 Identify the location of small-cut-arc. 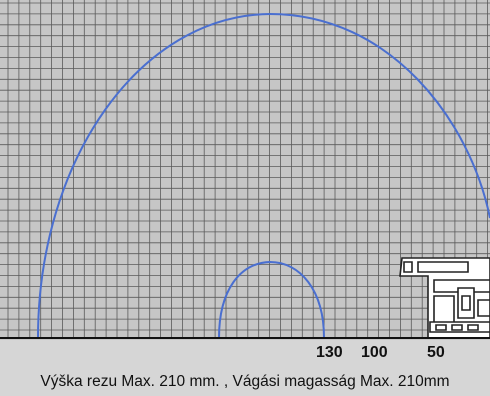
(271, 299).